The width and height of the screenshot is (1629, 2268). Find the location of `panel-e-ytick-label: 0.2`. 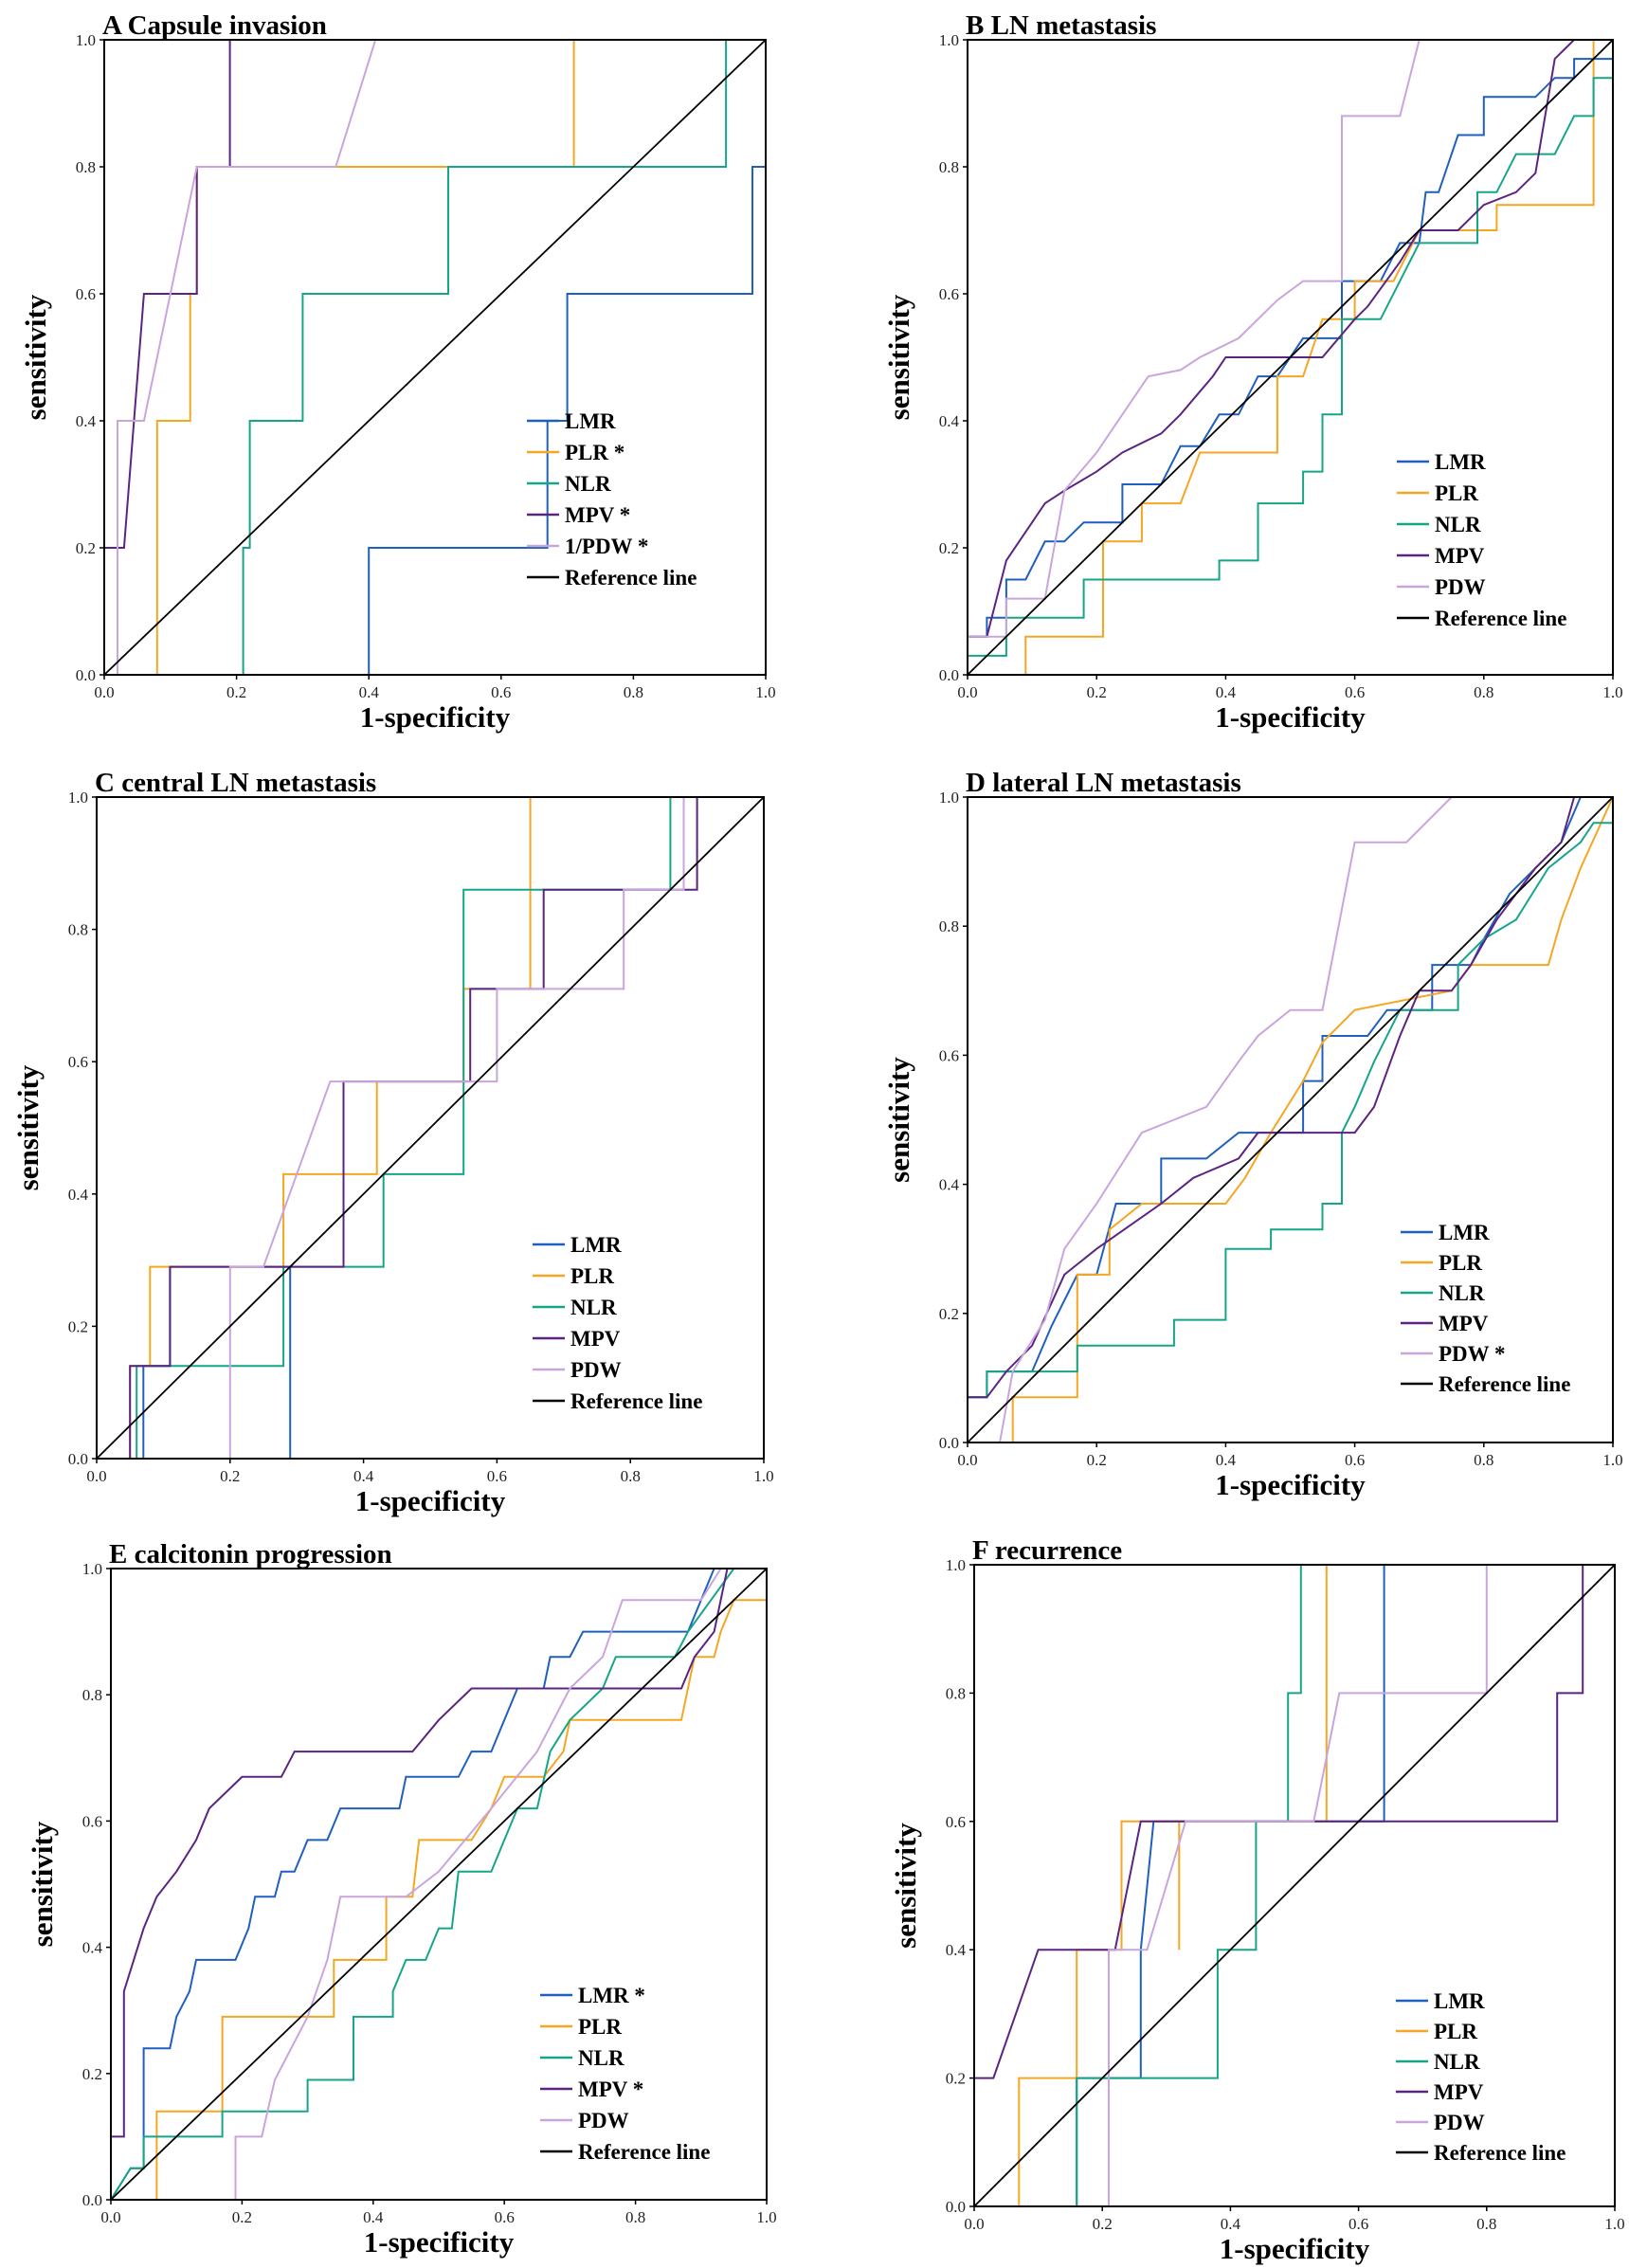

panel-e-ytick-label: 0.2 is located at coordinates (92, 2074).